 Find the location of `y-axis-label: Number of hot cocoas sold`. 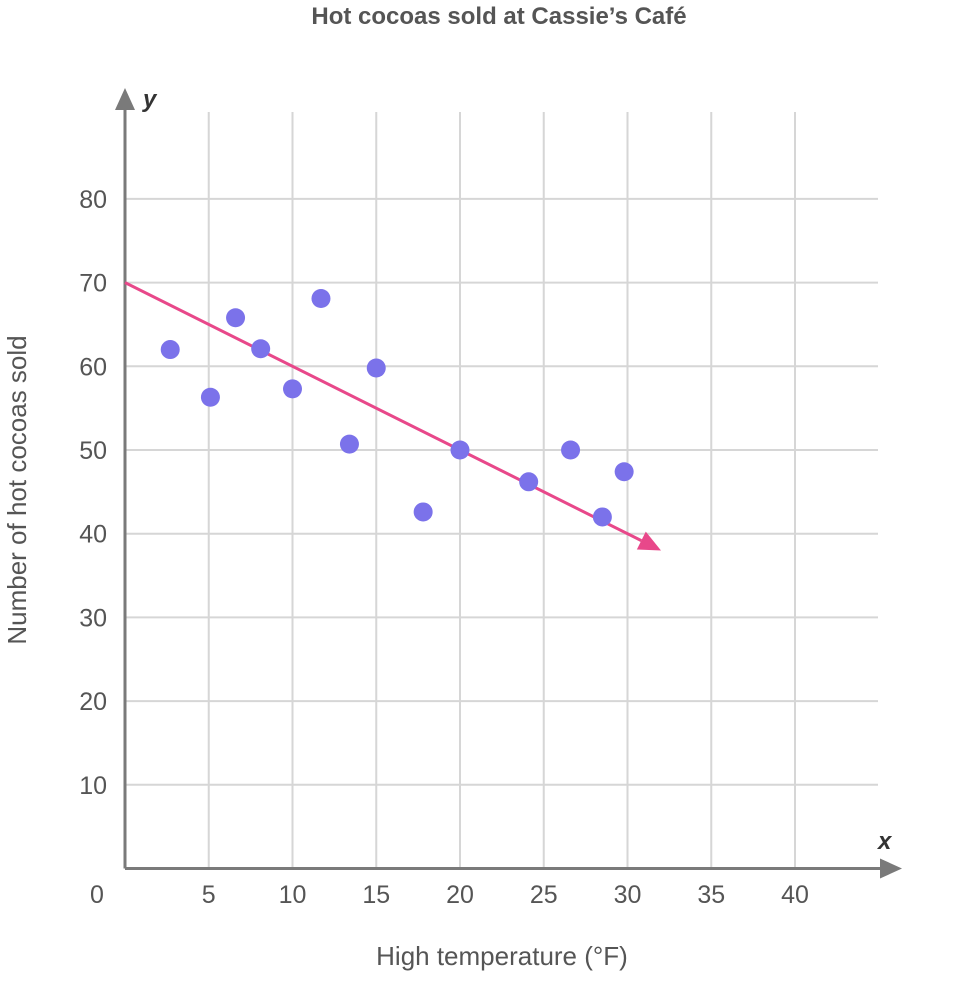

y-axis-label: Number of hot cocoas sold is located at coordinates (17, 489).